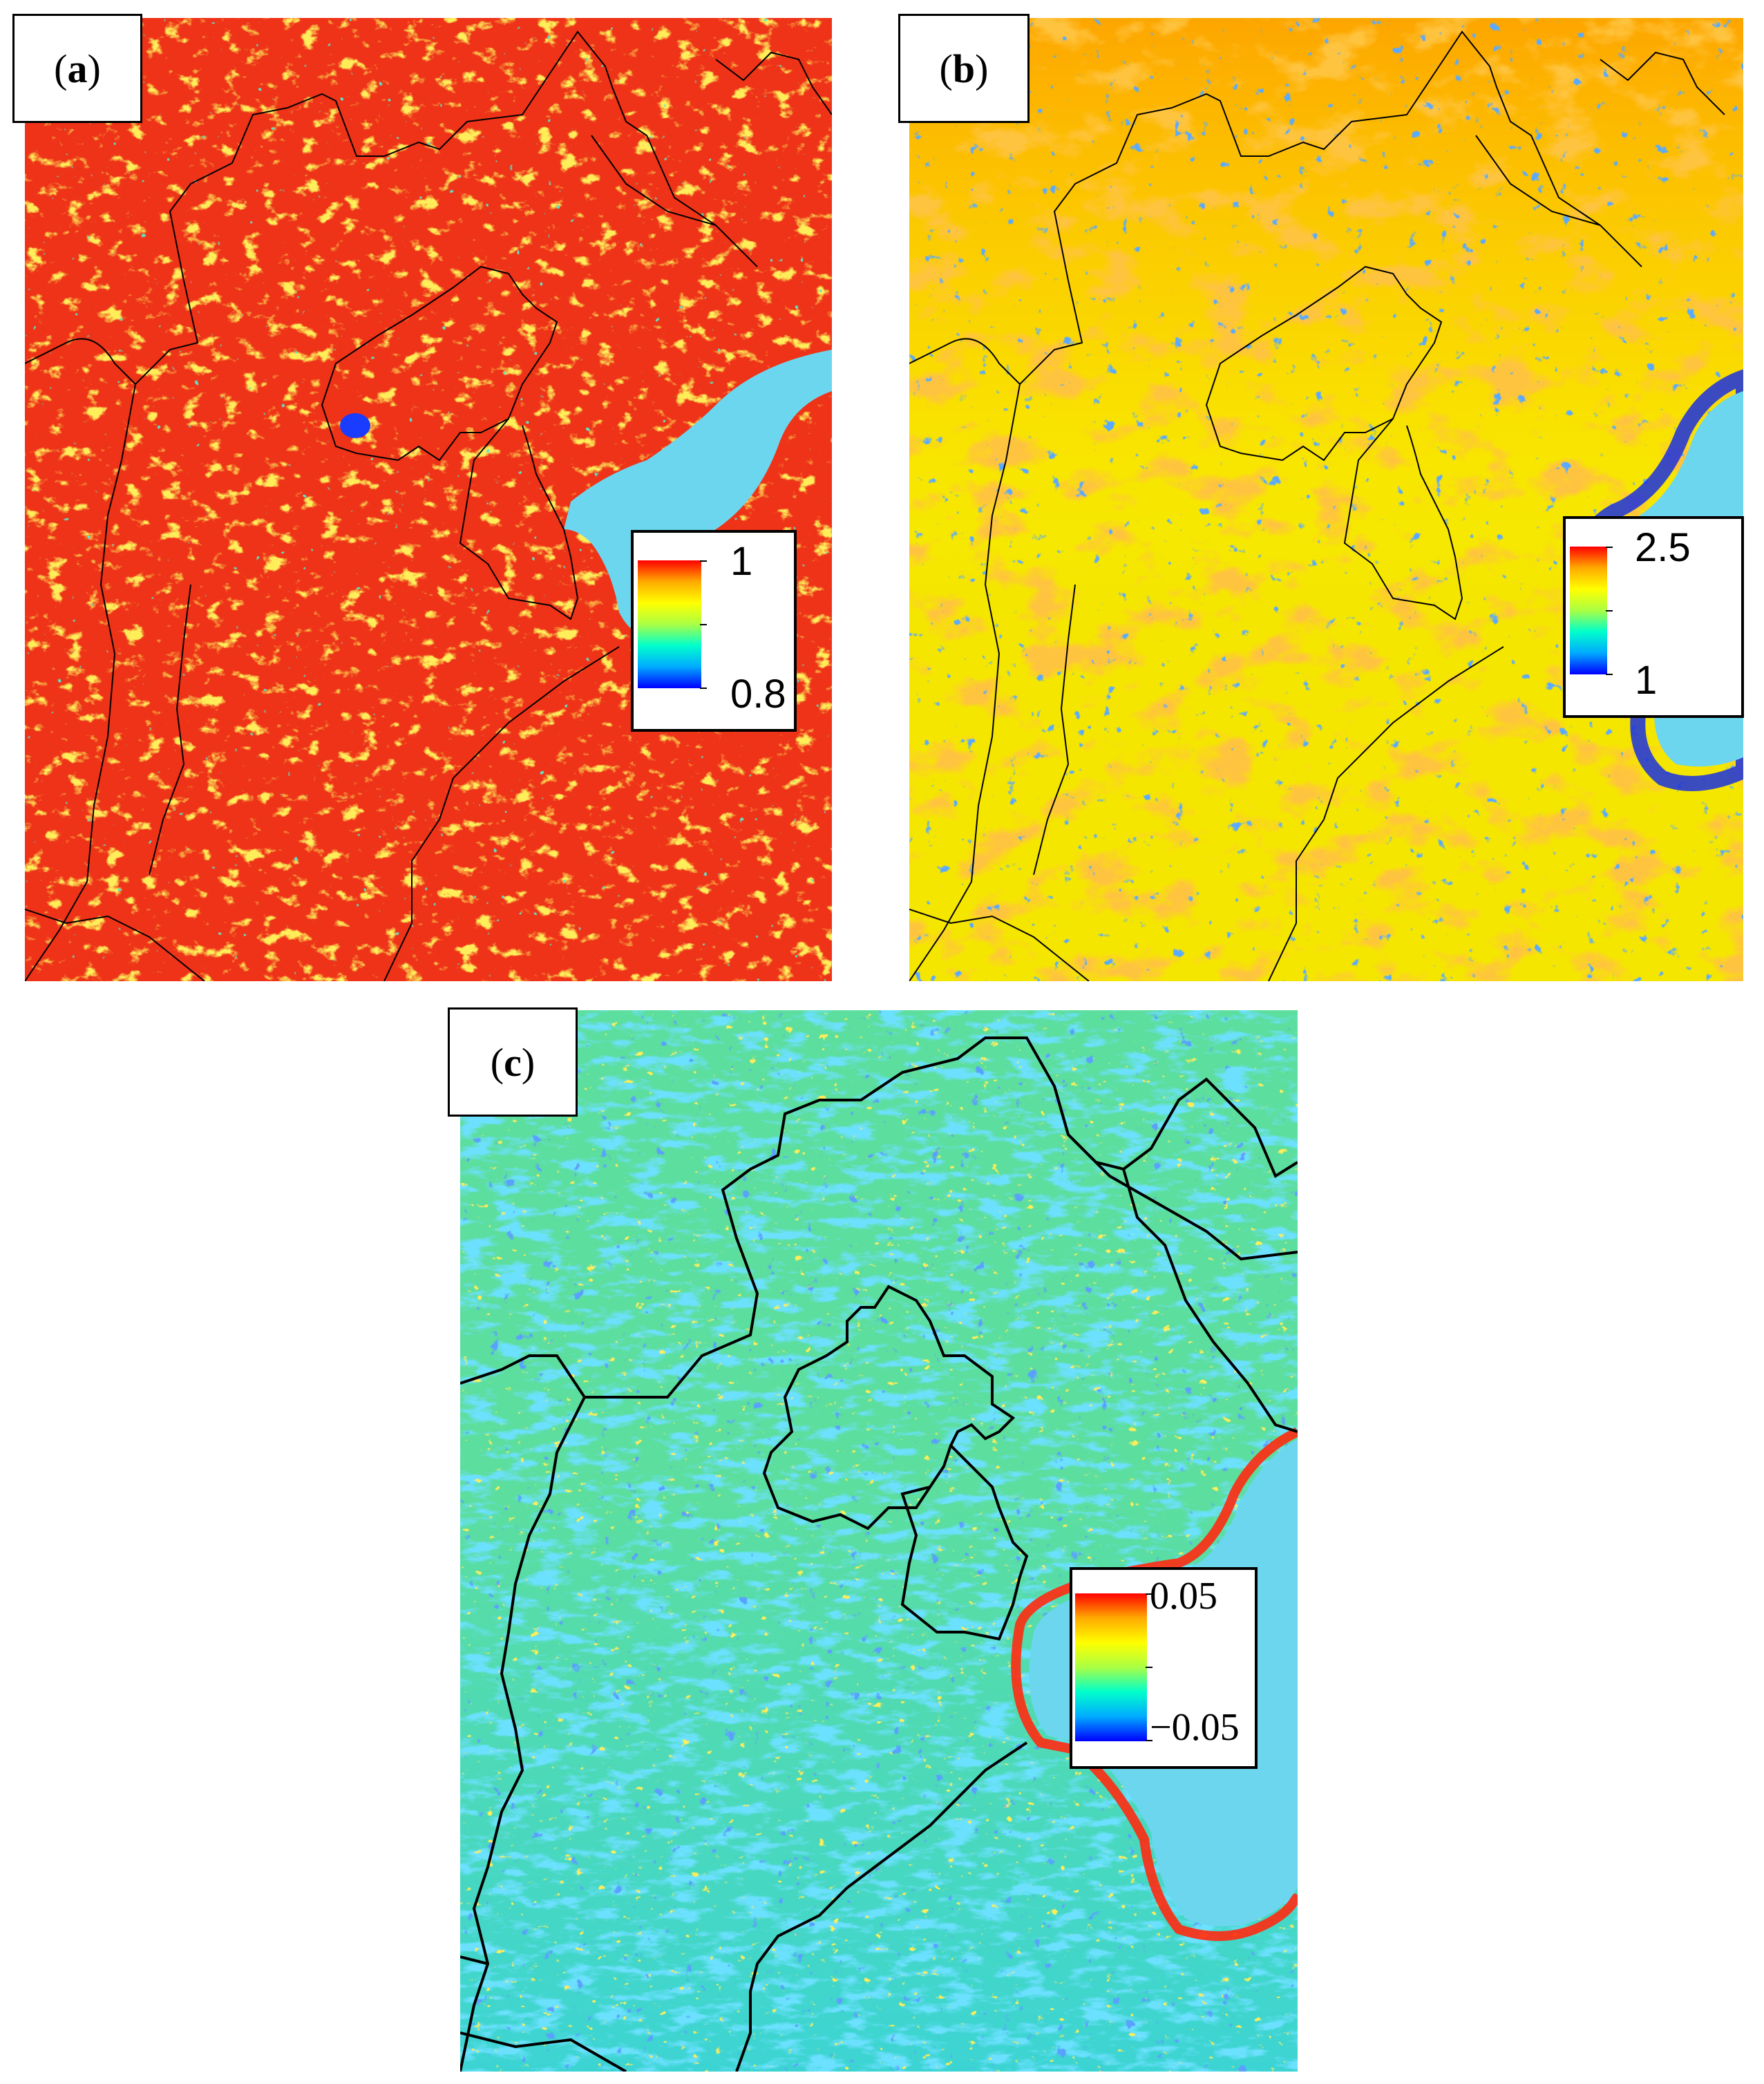 The width and height of the screenshot is (1764, 2084). Describe the element at coordinates (1647, 680) in the screenshot. I see `legend-min-label: 1` at that location.